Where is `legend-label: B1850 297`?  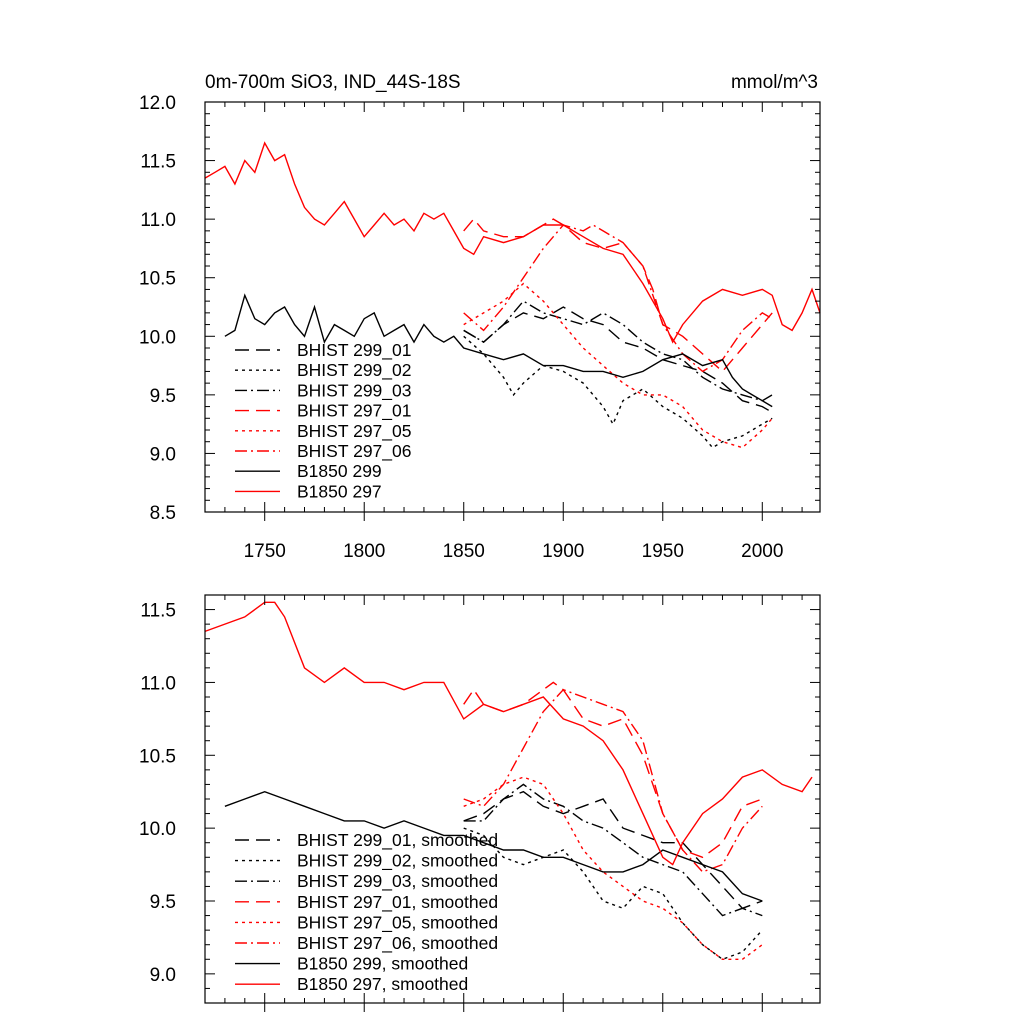 legend-label: B1850 297 is located at coordinates (339, 491).